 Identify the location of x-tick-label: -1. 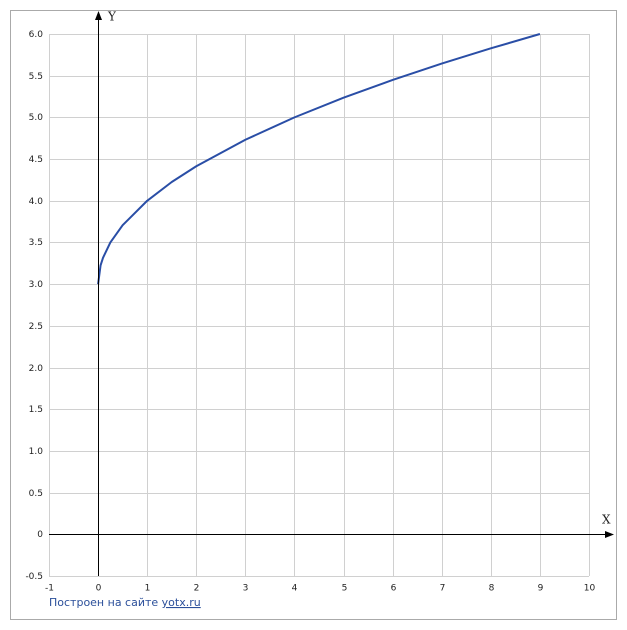
(49, 589).